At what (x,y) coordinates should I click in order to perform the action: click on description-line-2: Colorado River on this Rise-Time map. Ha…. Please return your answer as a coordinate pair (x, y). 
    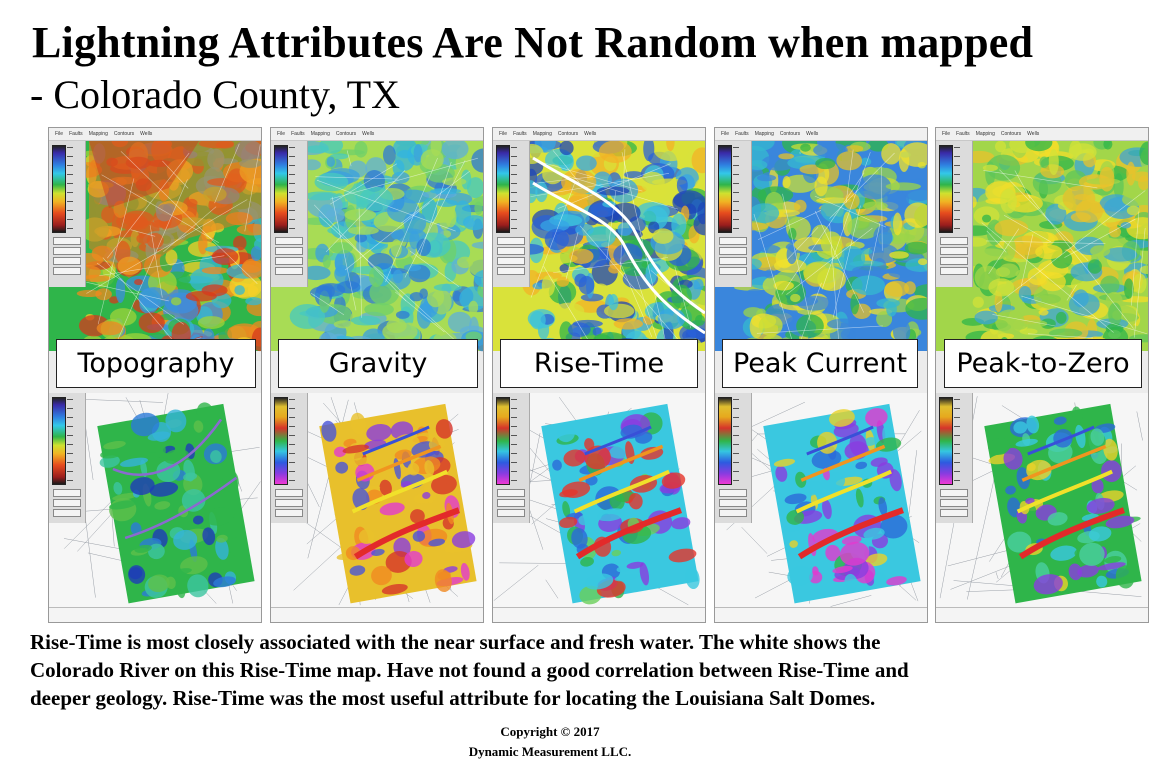
    Looking at the image, I should click on (469, 670).